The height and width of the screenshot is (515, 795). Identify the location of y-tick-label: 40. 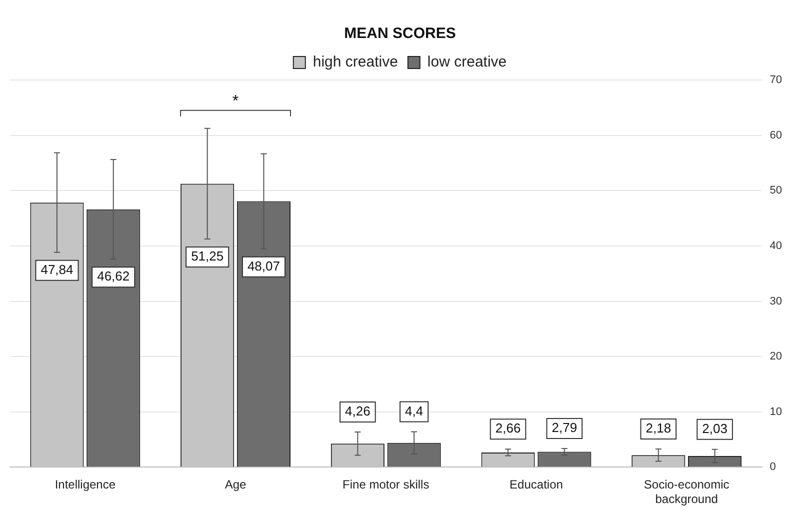
(776, 246).